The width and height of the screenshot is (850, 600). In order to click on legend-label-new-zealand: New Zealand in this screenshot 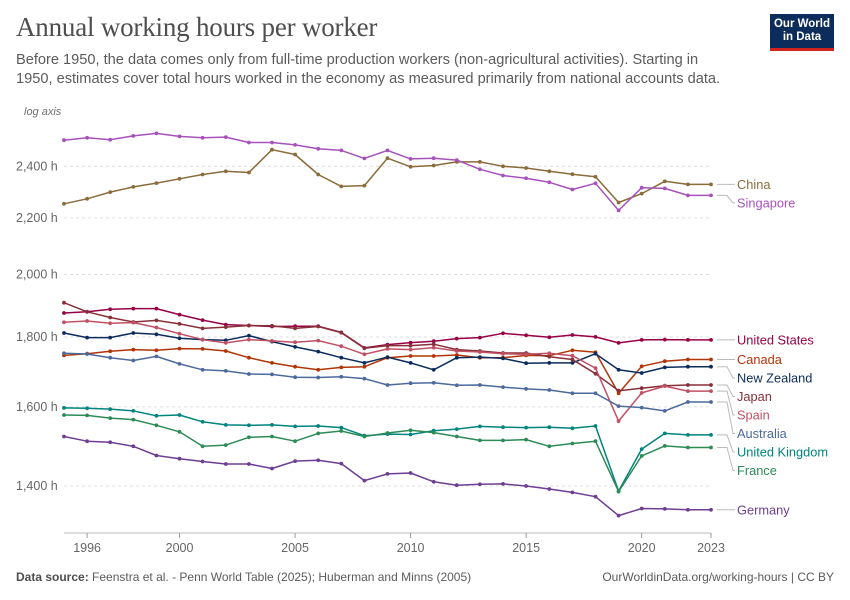, I will do `click(774, 378)`.